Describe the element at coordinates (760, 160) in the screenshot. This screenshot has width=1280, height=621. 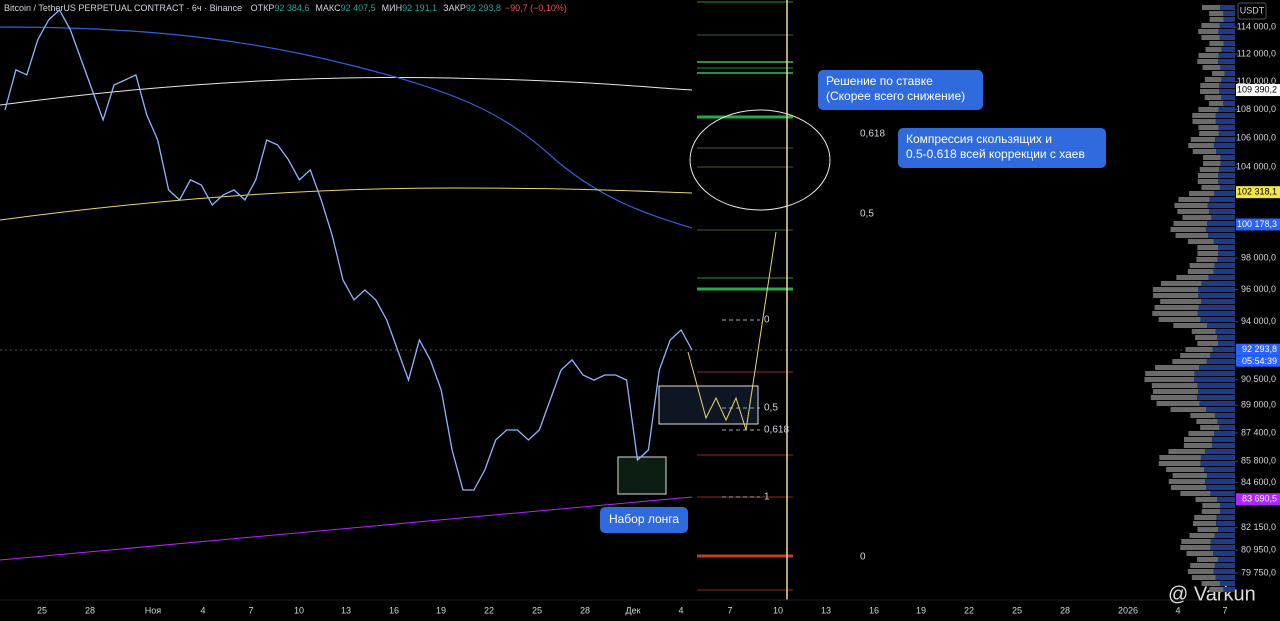
I see `zone-ellipse` at that location.